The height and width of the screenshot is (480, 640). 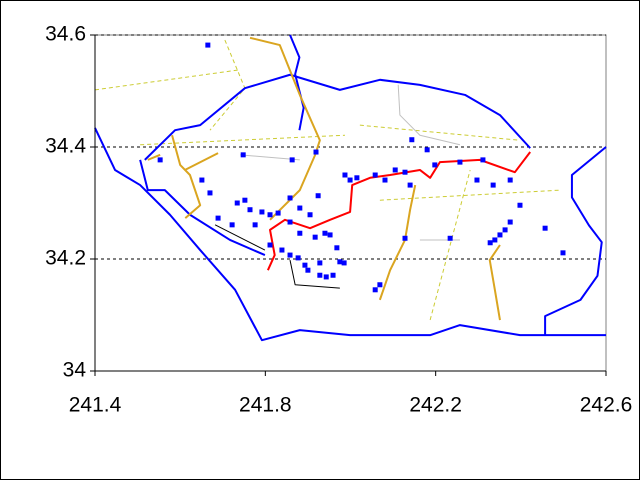 What do you see at coordinates (435, 405) in the screenshot?
I see `x-tick-label: 242.2` at bounding box center [435, 405].